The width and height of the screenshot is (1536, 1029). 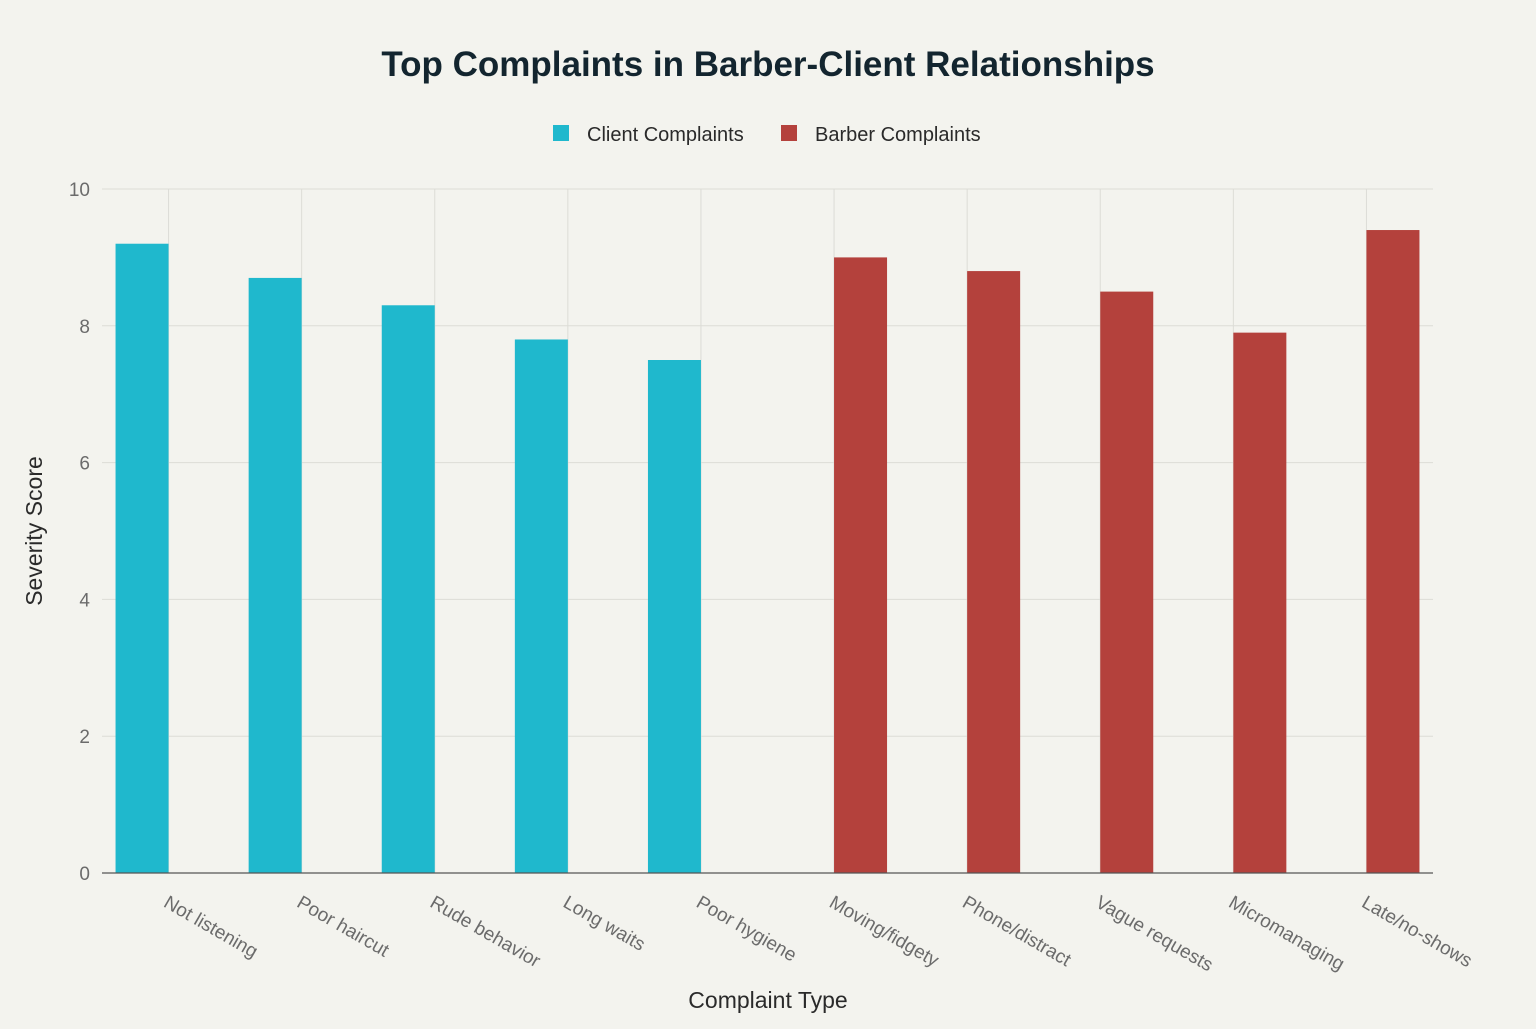 I want to click on legend-swatch-barber, so click(x=789, y=133).